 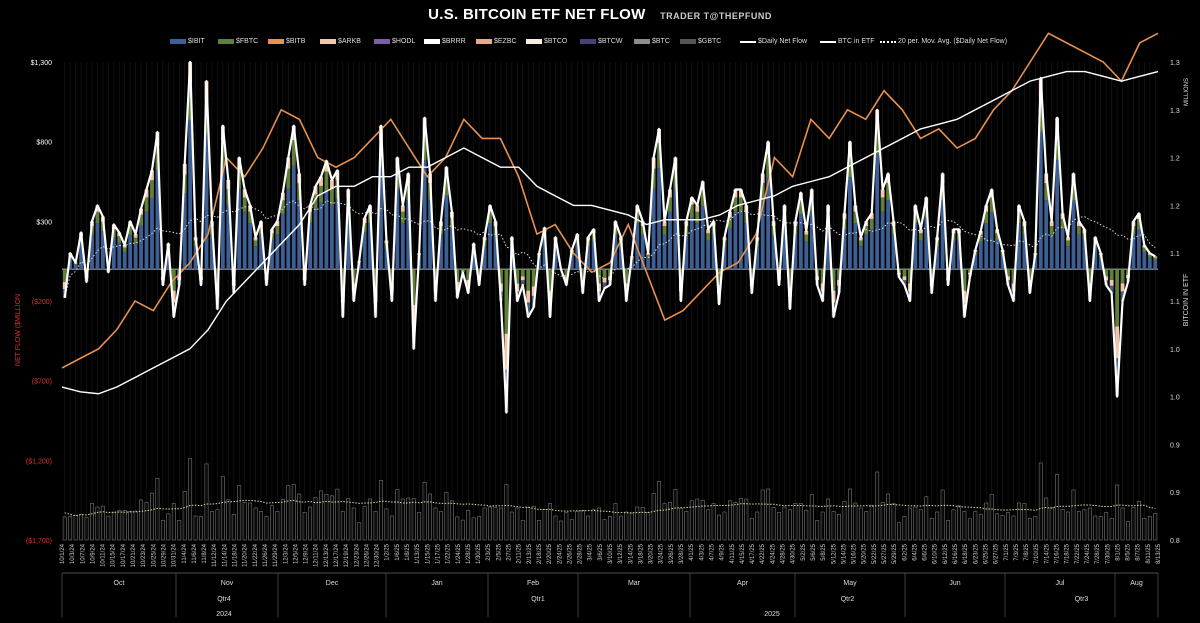 What do you see at coordinates (601, 41) in the screenshot?
I see `legend-item-btcw: $BTCW` at bounding box center [601, 41].